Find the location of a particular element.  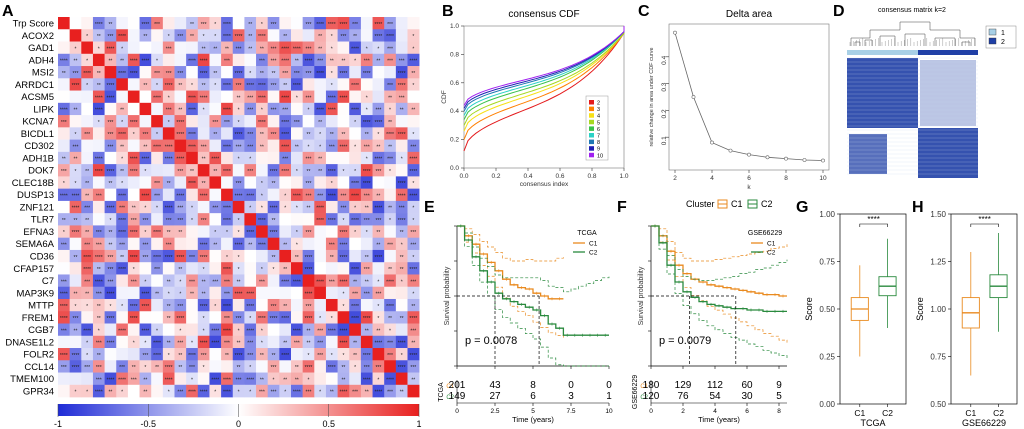

risk-x-tick-label: 4 is located at coordinates (715, 411).